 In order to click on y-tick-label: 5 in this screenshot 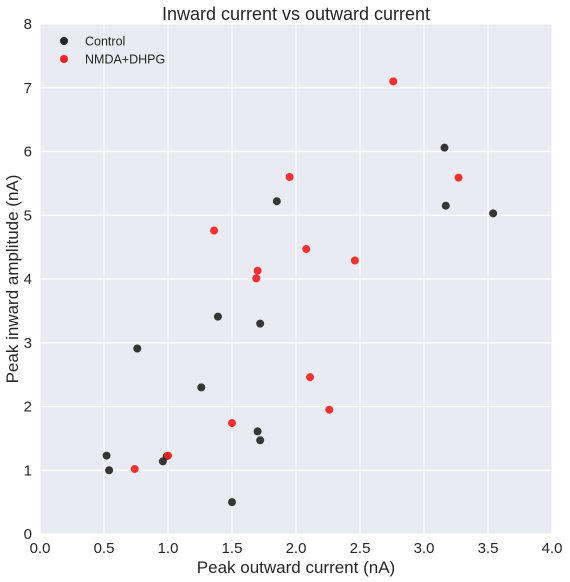, I will do `click(28, 215)`.